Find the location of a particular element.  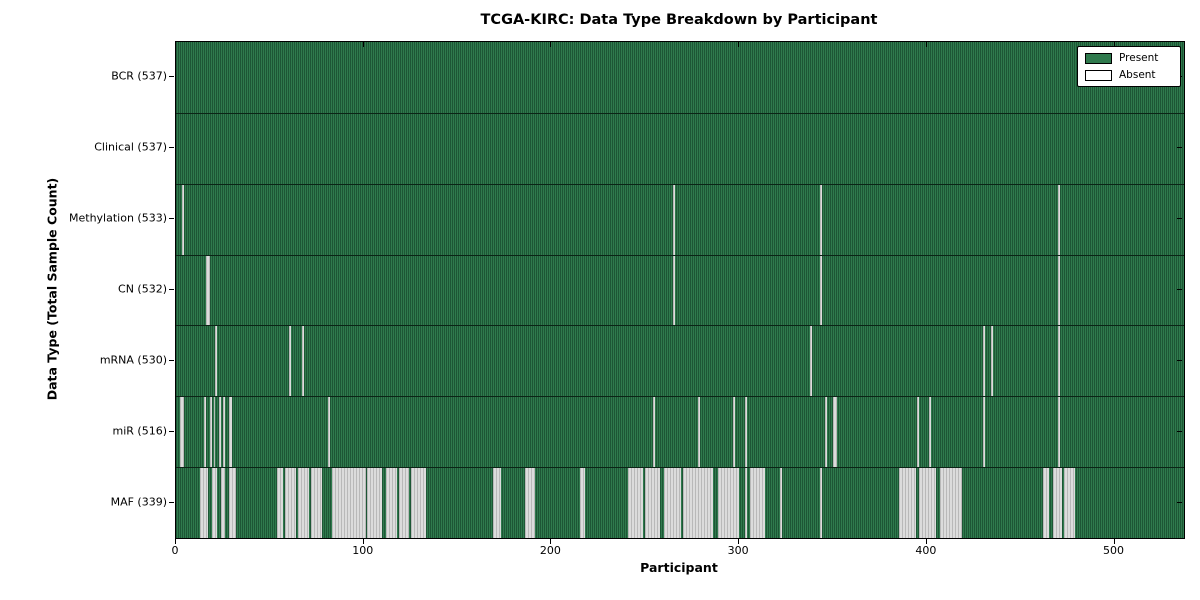

row-mRNA is located at coordinates (680, 361).